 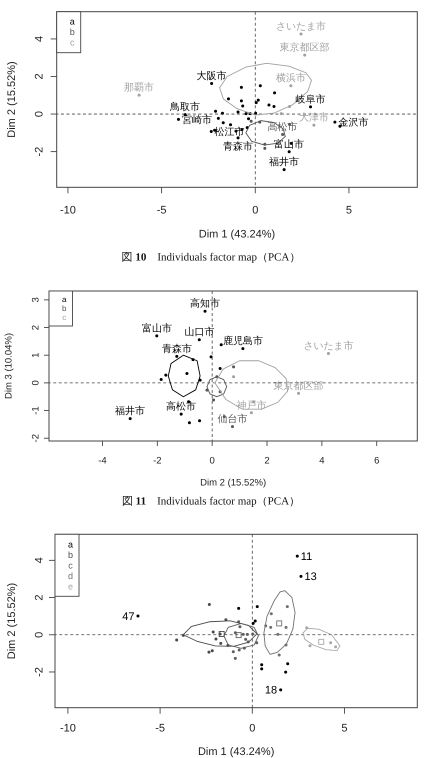 What do you see at coordinates (291, 78) in the screenshot?
I see `annotation: 横浜市` at bounding box center [291, 78].